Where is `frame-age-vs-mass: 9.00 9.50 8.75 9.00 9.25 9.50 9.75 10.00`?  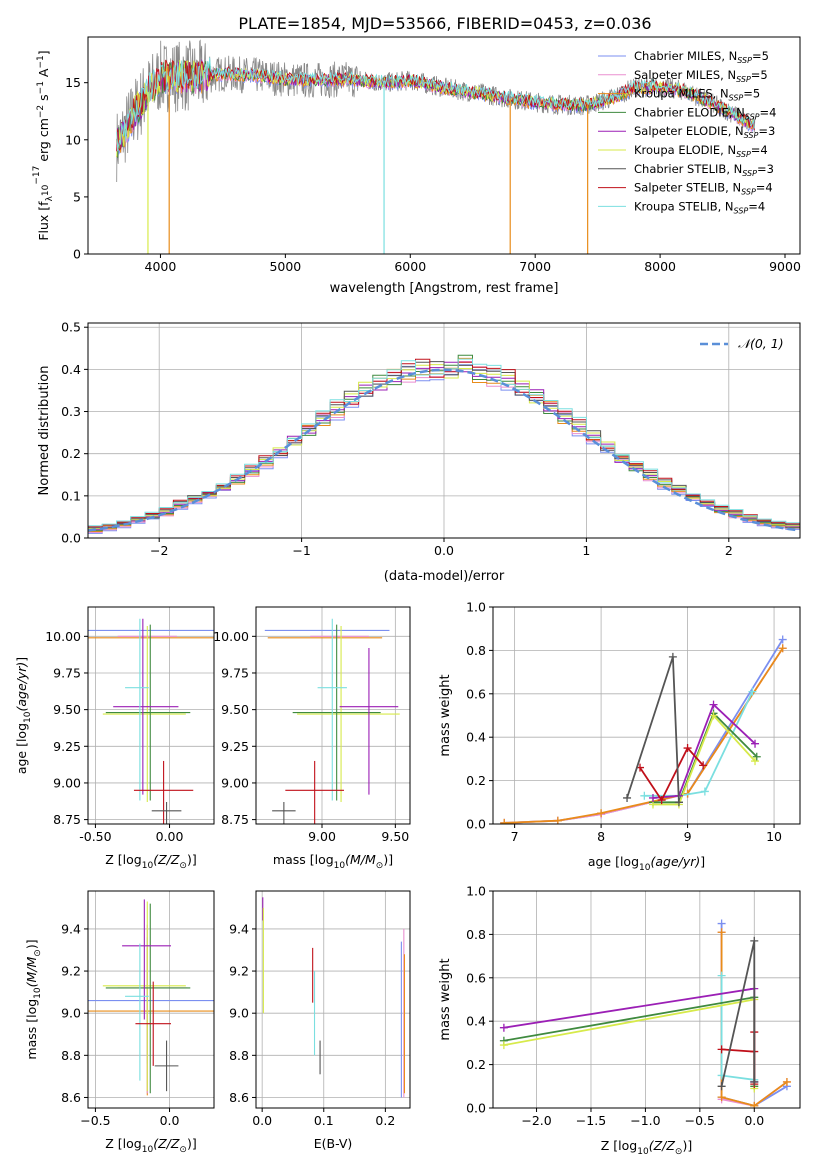
frame-age-vs-mass: 9.00 9.50 8.75 9.00 9.25 9.50 9.75 10.00 is located at coordinates (312, 725).